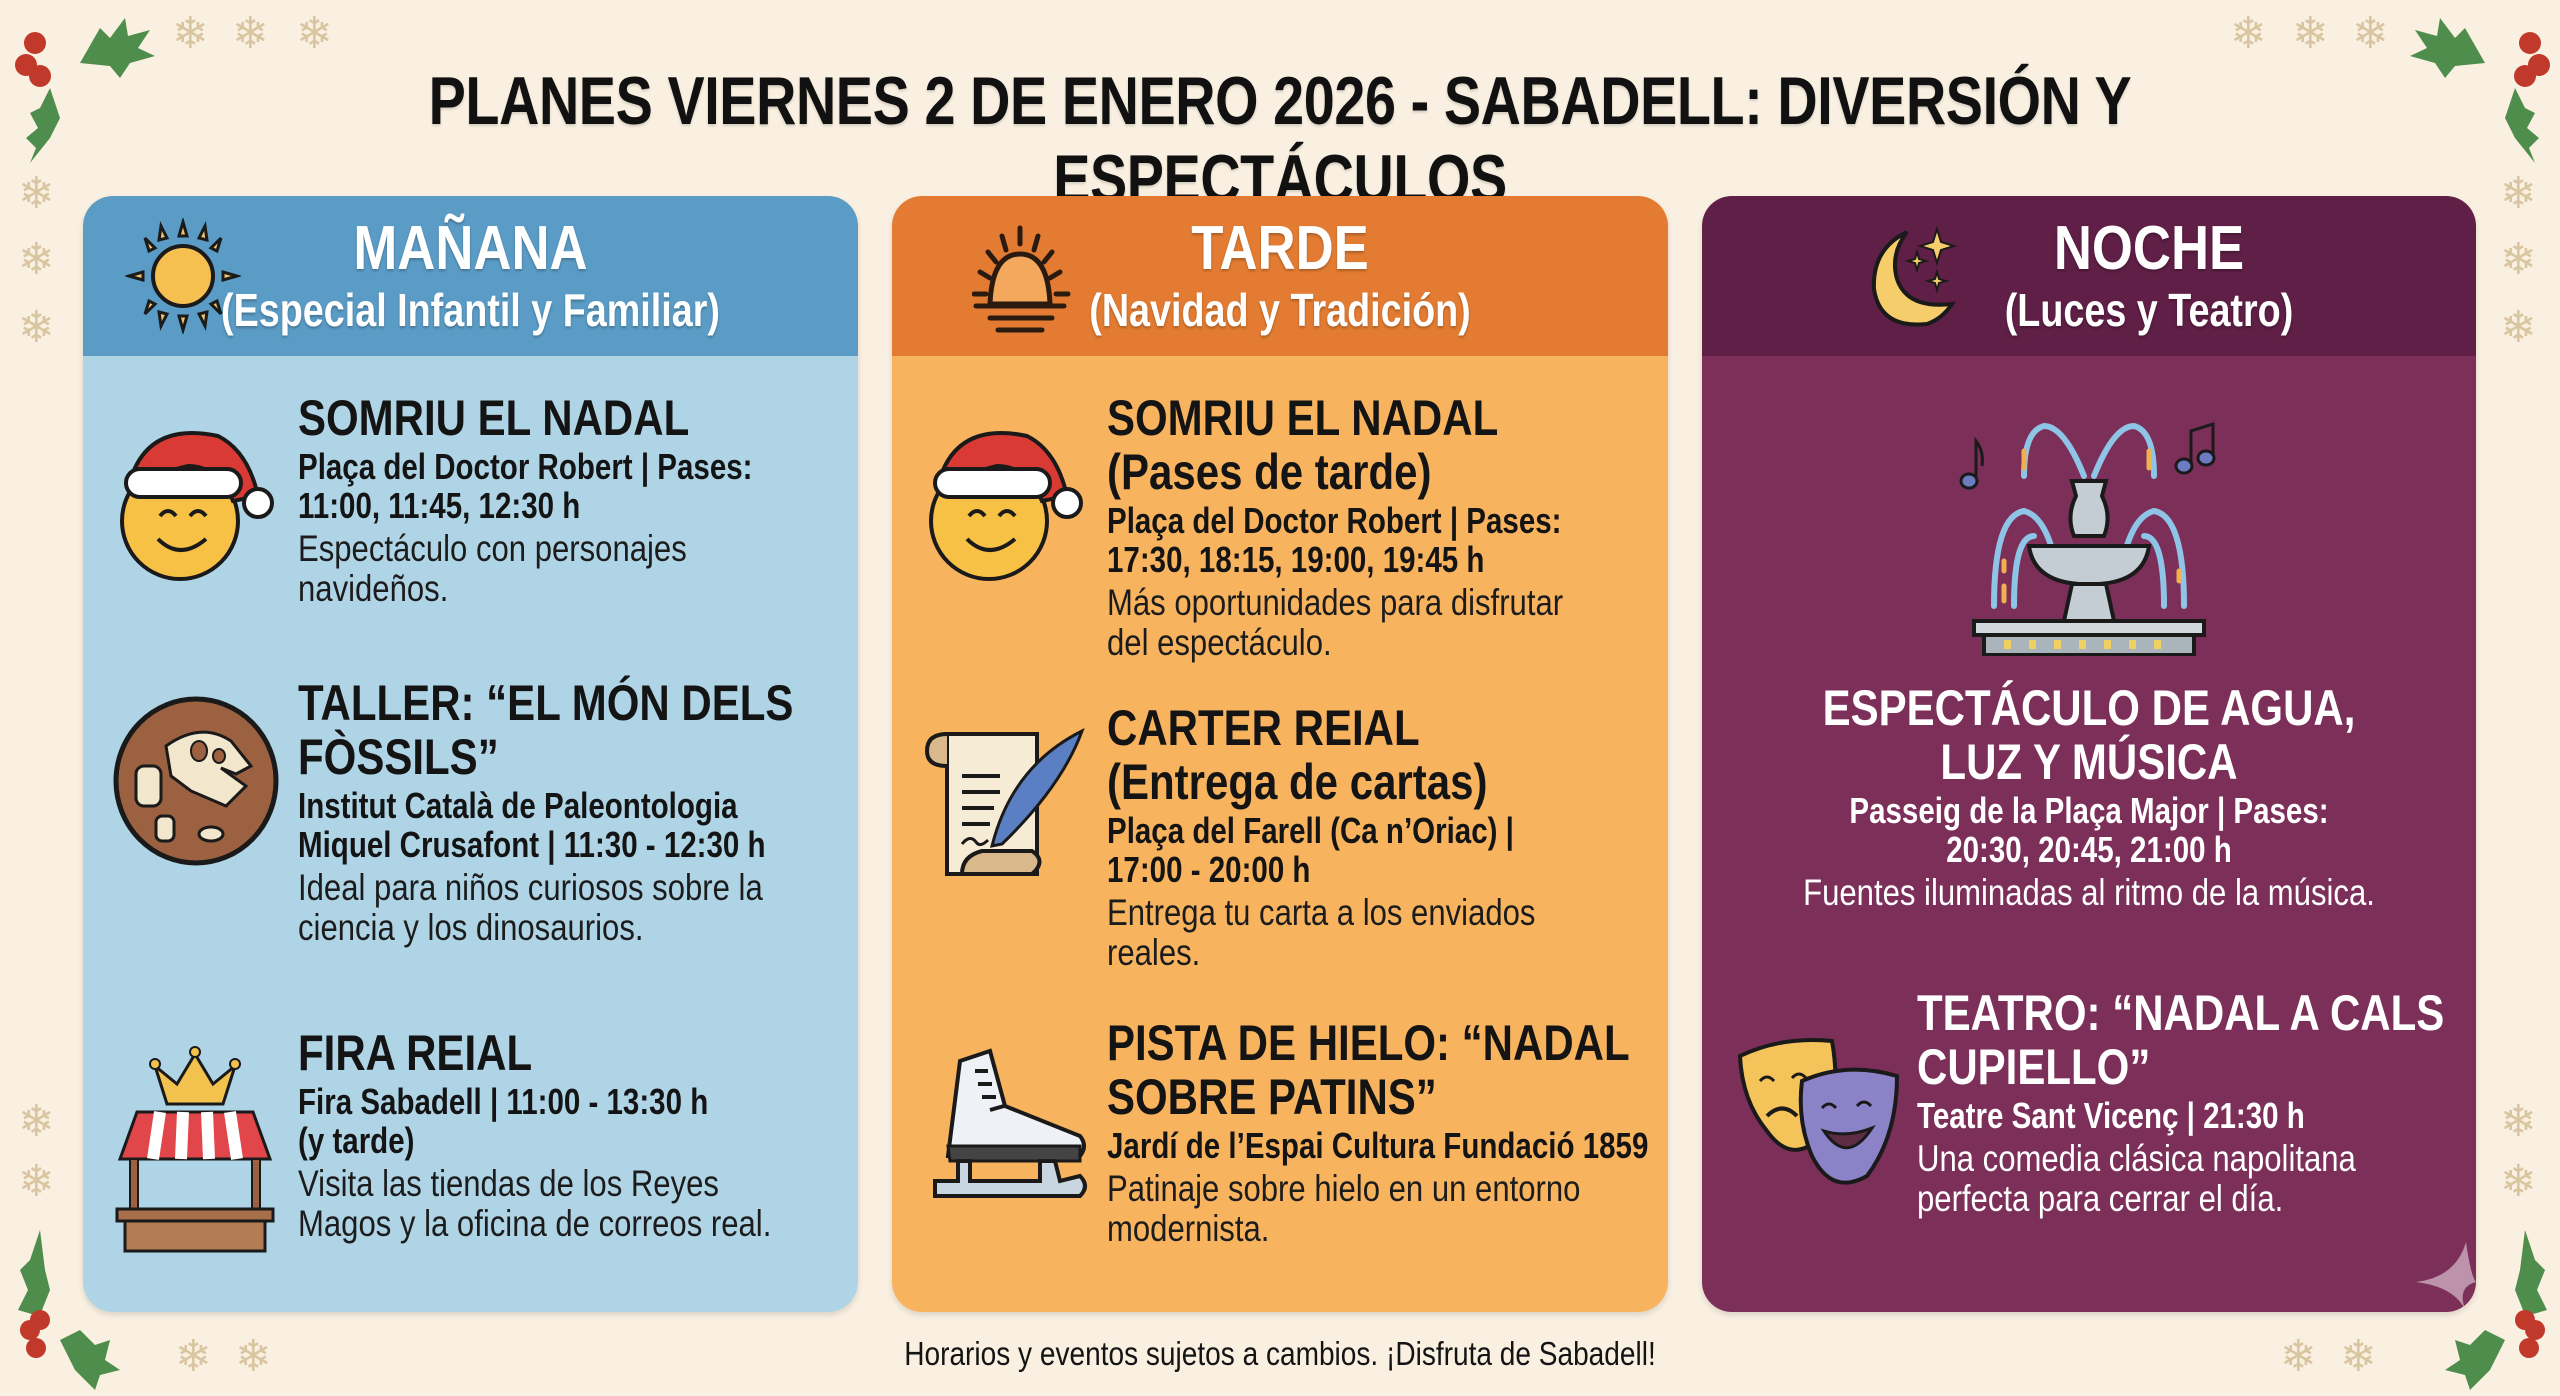 The width and height of the screenshot is (2560, 1396). What do you see at coordinates (1010, 1123) in the screenshot?
I see `ice-skate-icon` at bounding box center [1010, 1123].